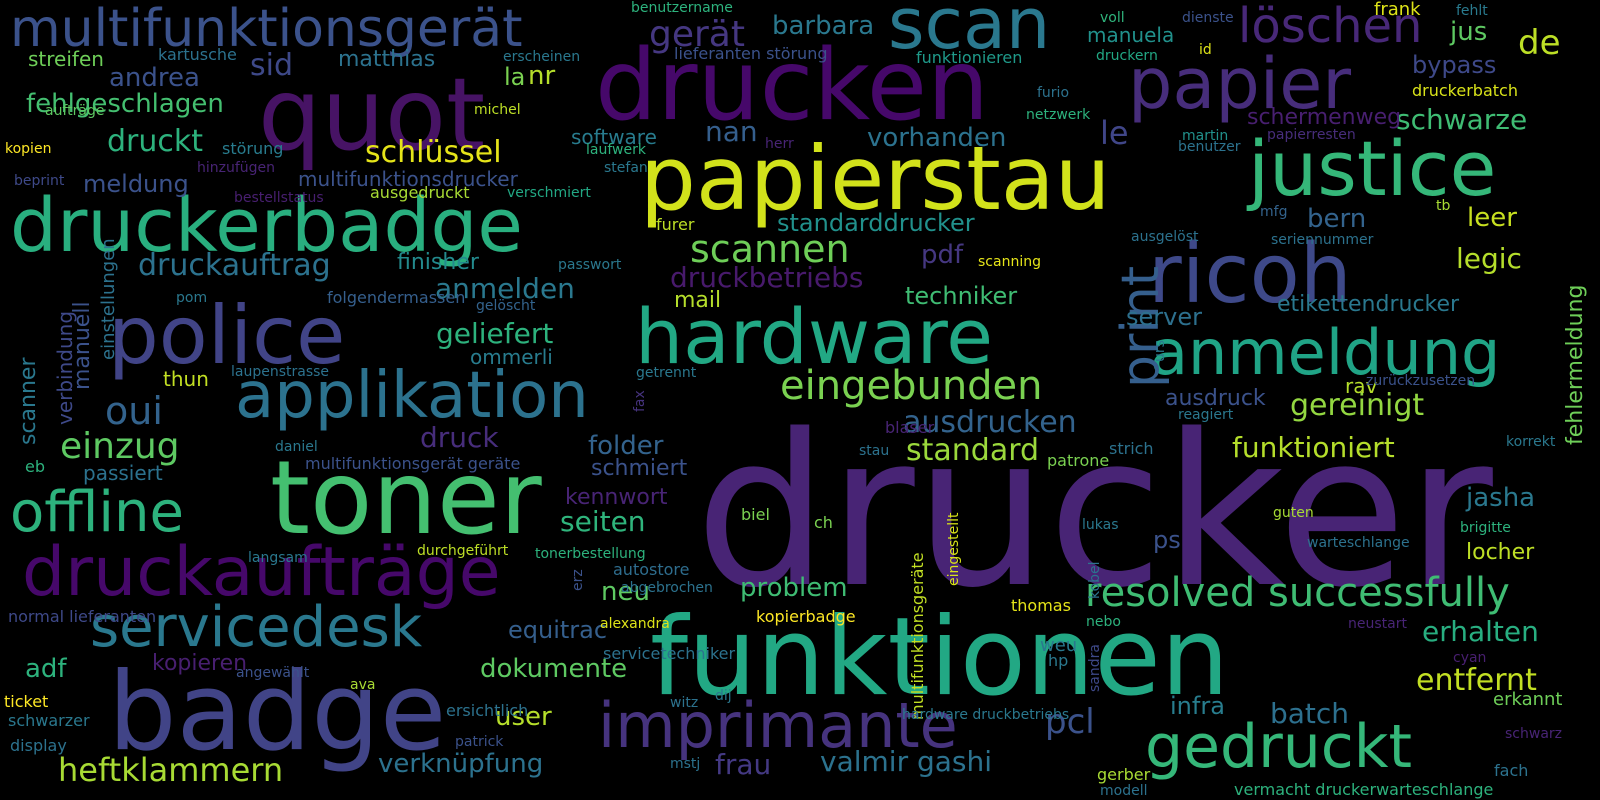 The width and height of the screenshot is (1600, 800). What do you see at coordinates (266, 30) in the screenshot?
I see `word-multifunktionsgeraet: multifunktionsgerät` at bounding box center [266, 30].